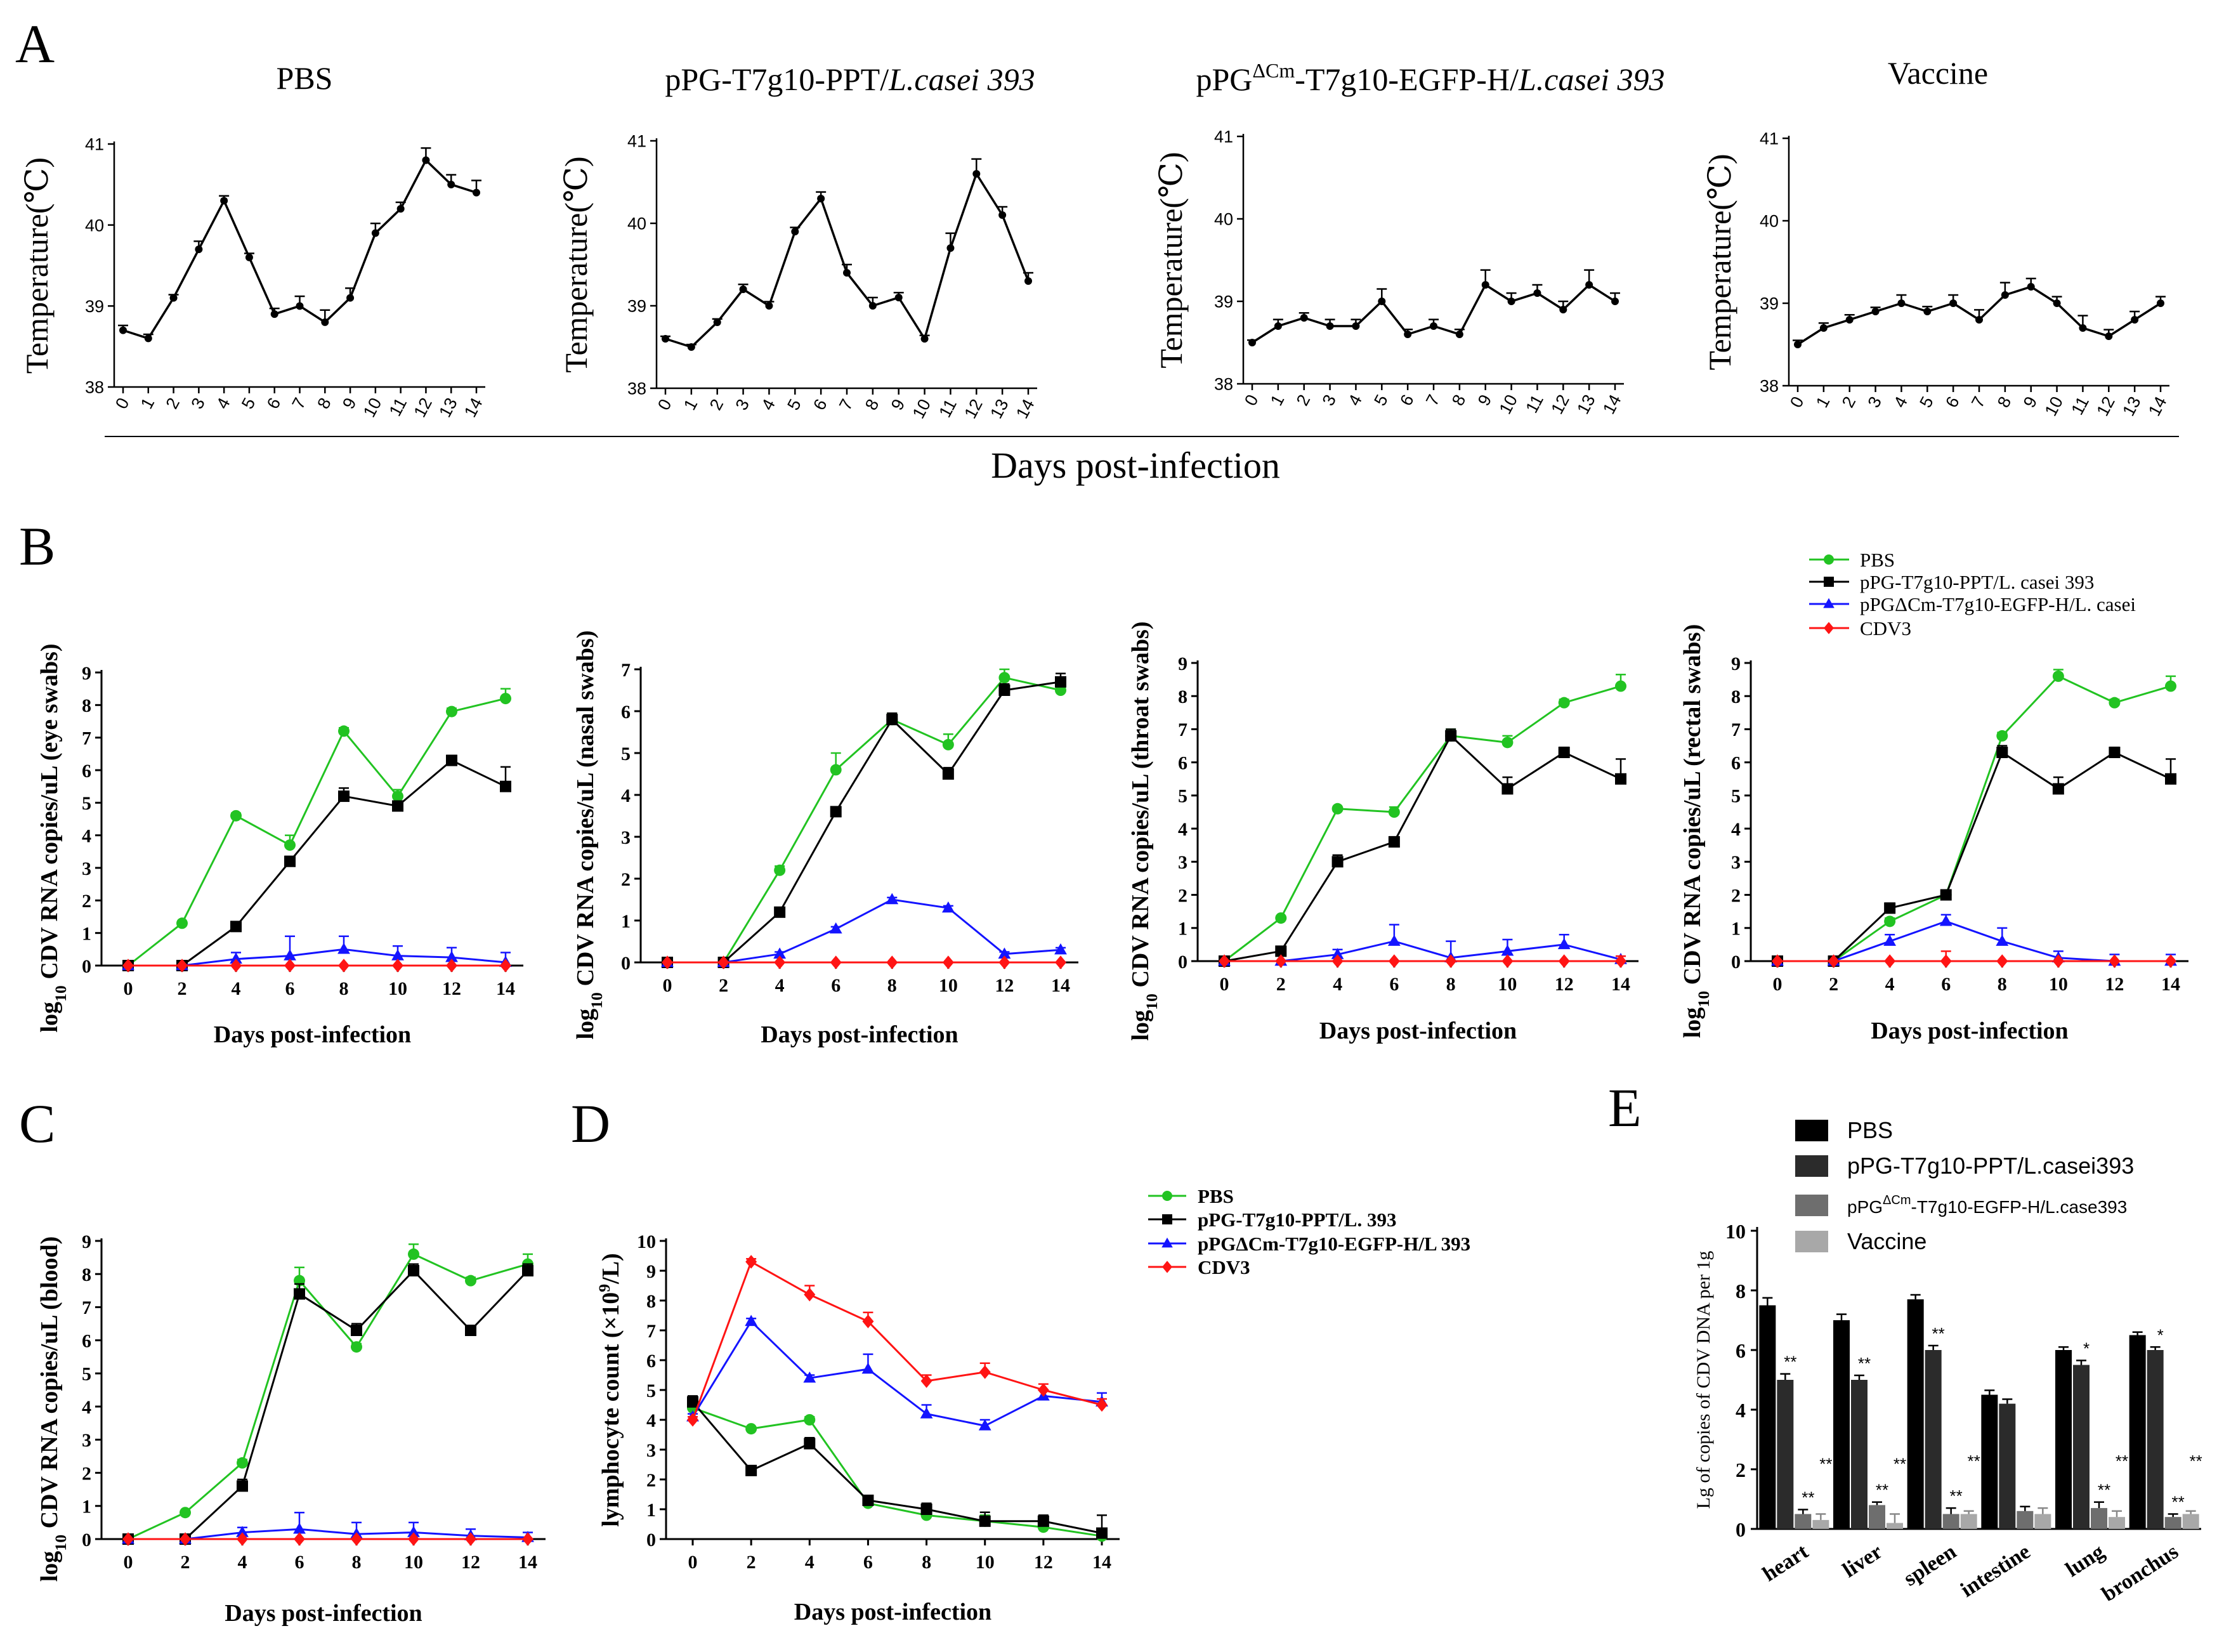  What do you see at coordinates (693, 1562) in the screenshot?
I see `x-tick-label: 0` at bounding box center [693, 1562].